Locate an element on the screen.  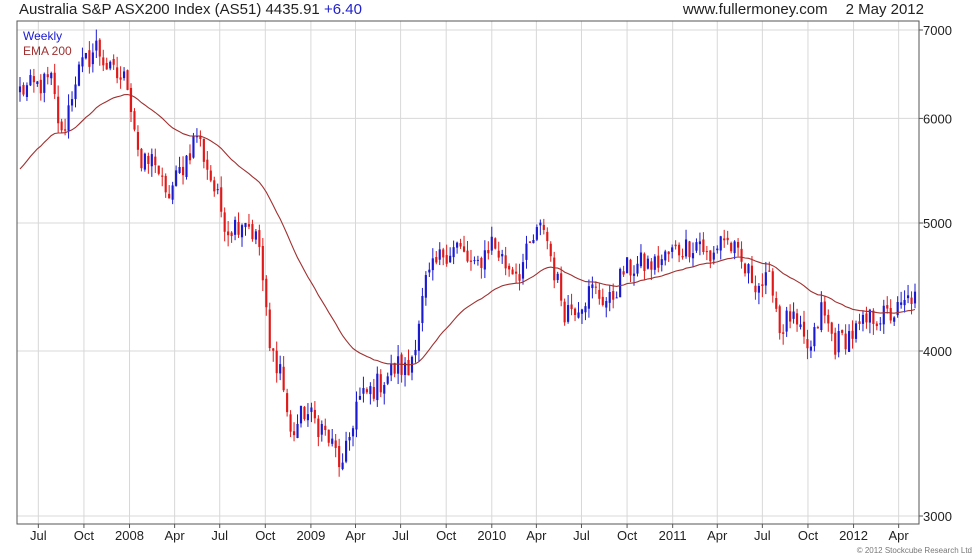
header-right: www.fullermoney.com 2 May 2012 is located at coordinates (803, 11).